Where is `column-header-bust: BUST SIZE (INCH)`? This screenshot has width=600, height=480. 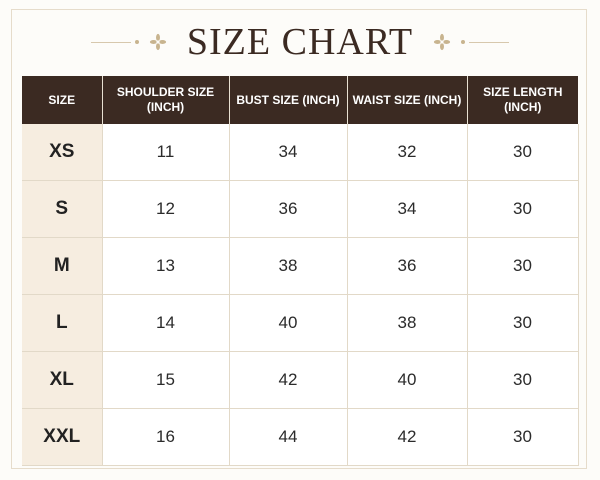 column-header-bust: BUST SIZE (INCH) is located at coordinates (288, 100).